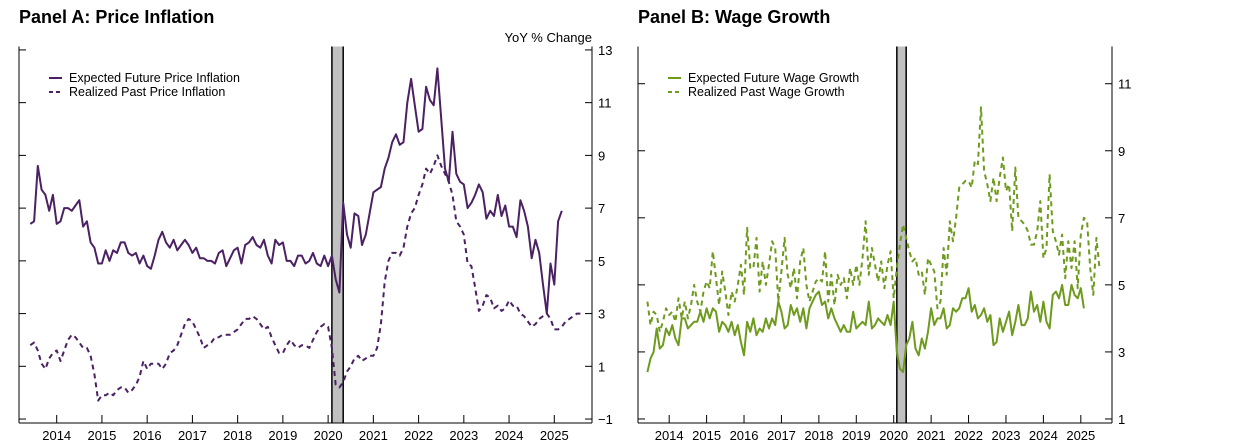  Describe the element at coordinates (116, 17) in the screenshot. I see `panel-a-title: Panel A: Price Inflation` at that location.